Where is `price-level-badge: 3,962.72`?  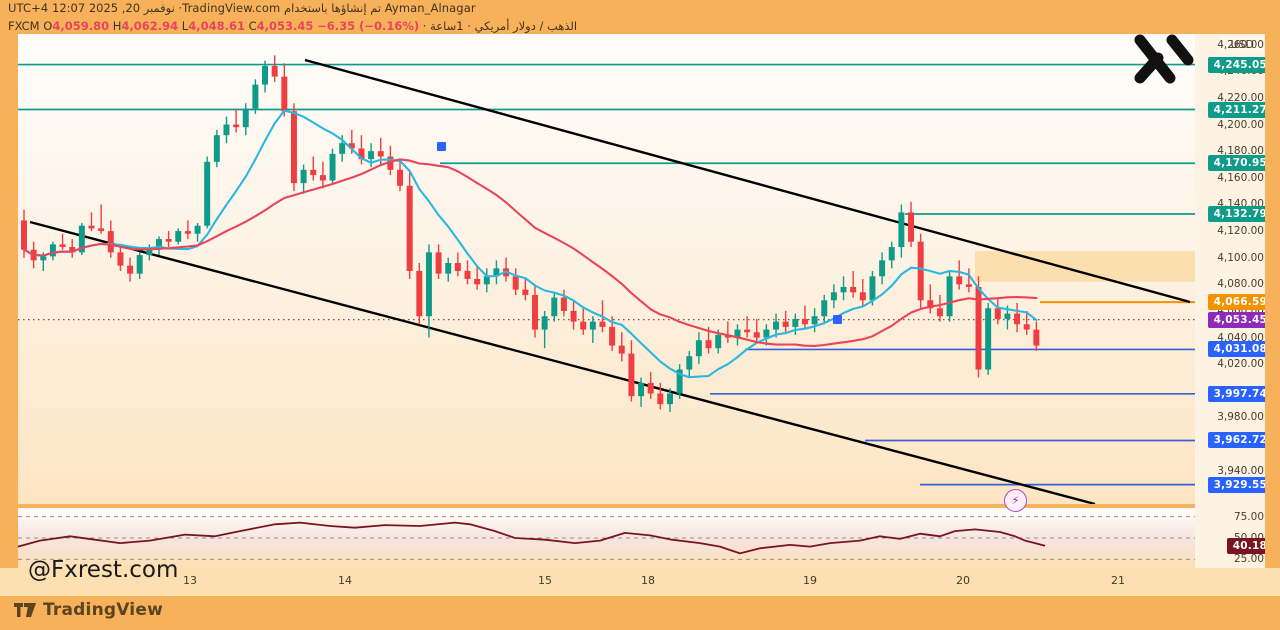 price-level-badge: 3,962.72 is located at coordinates (1239, 440).